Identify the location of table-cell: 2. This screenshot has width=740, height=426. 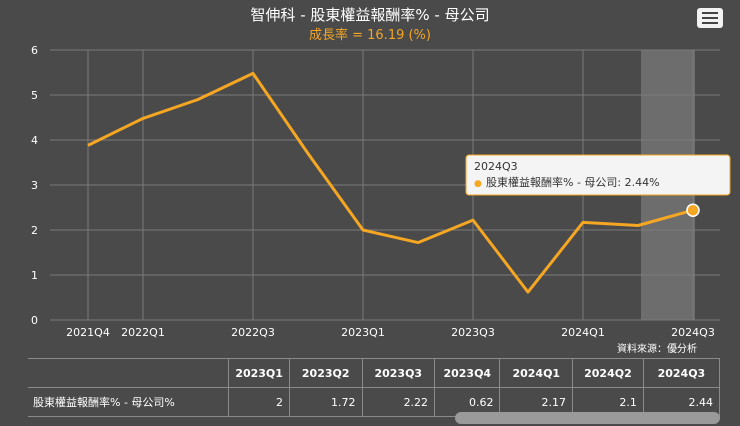
(259, 402).